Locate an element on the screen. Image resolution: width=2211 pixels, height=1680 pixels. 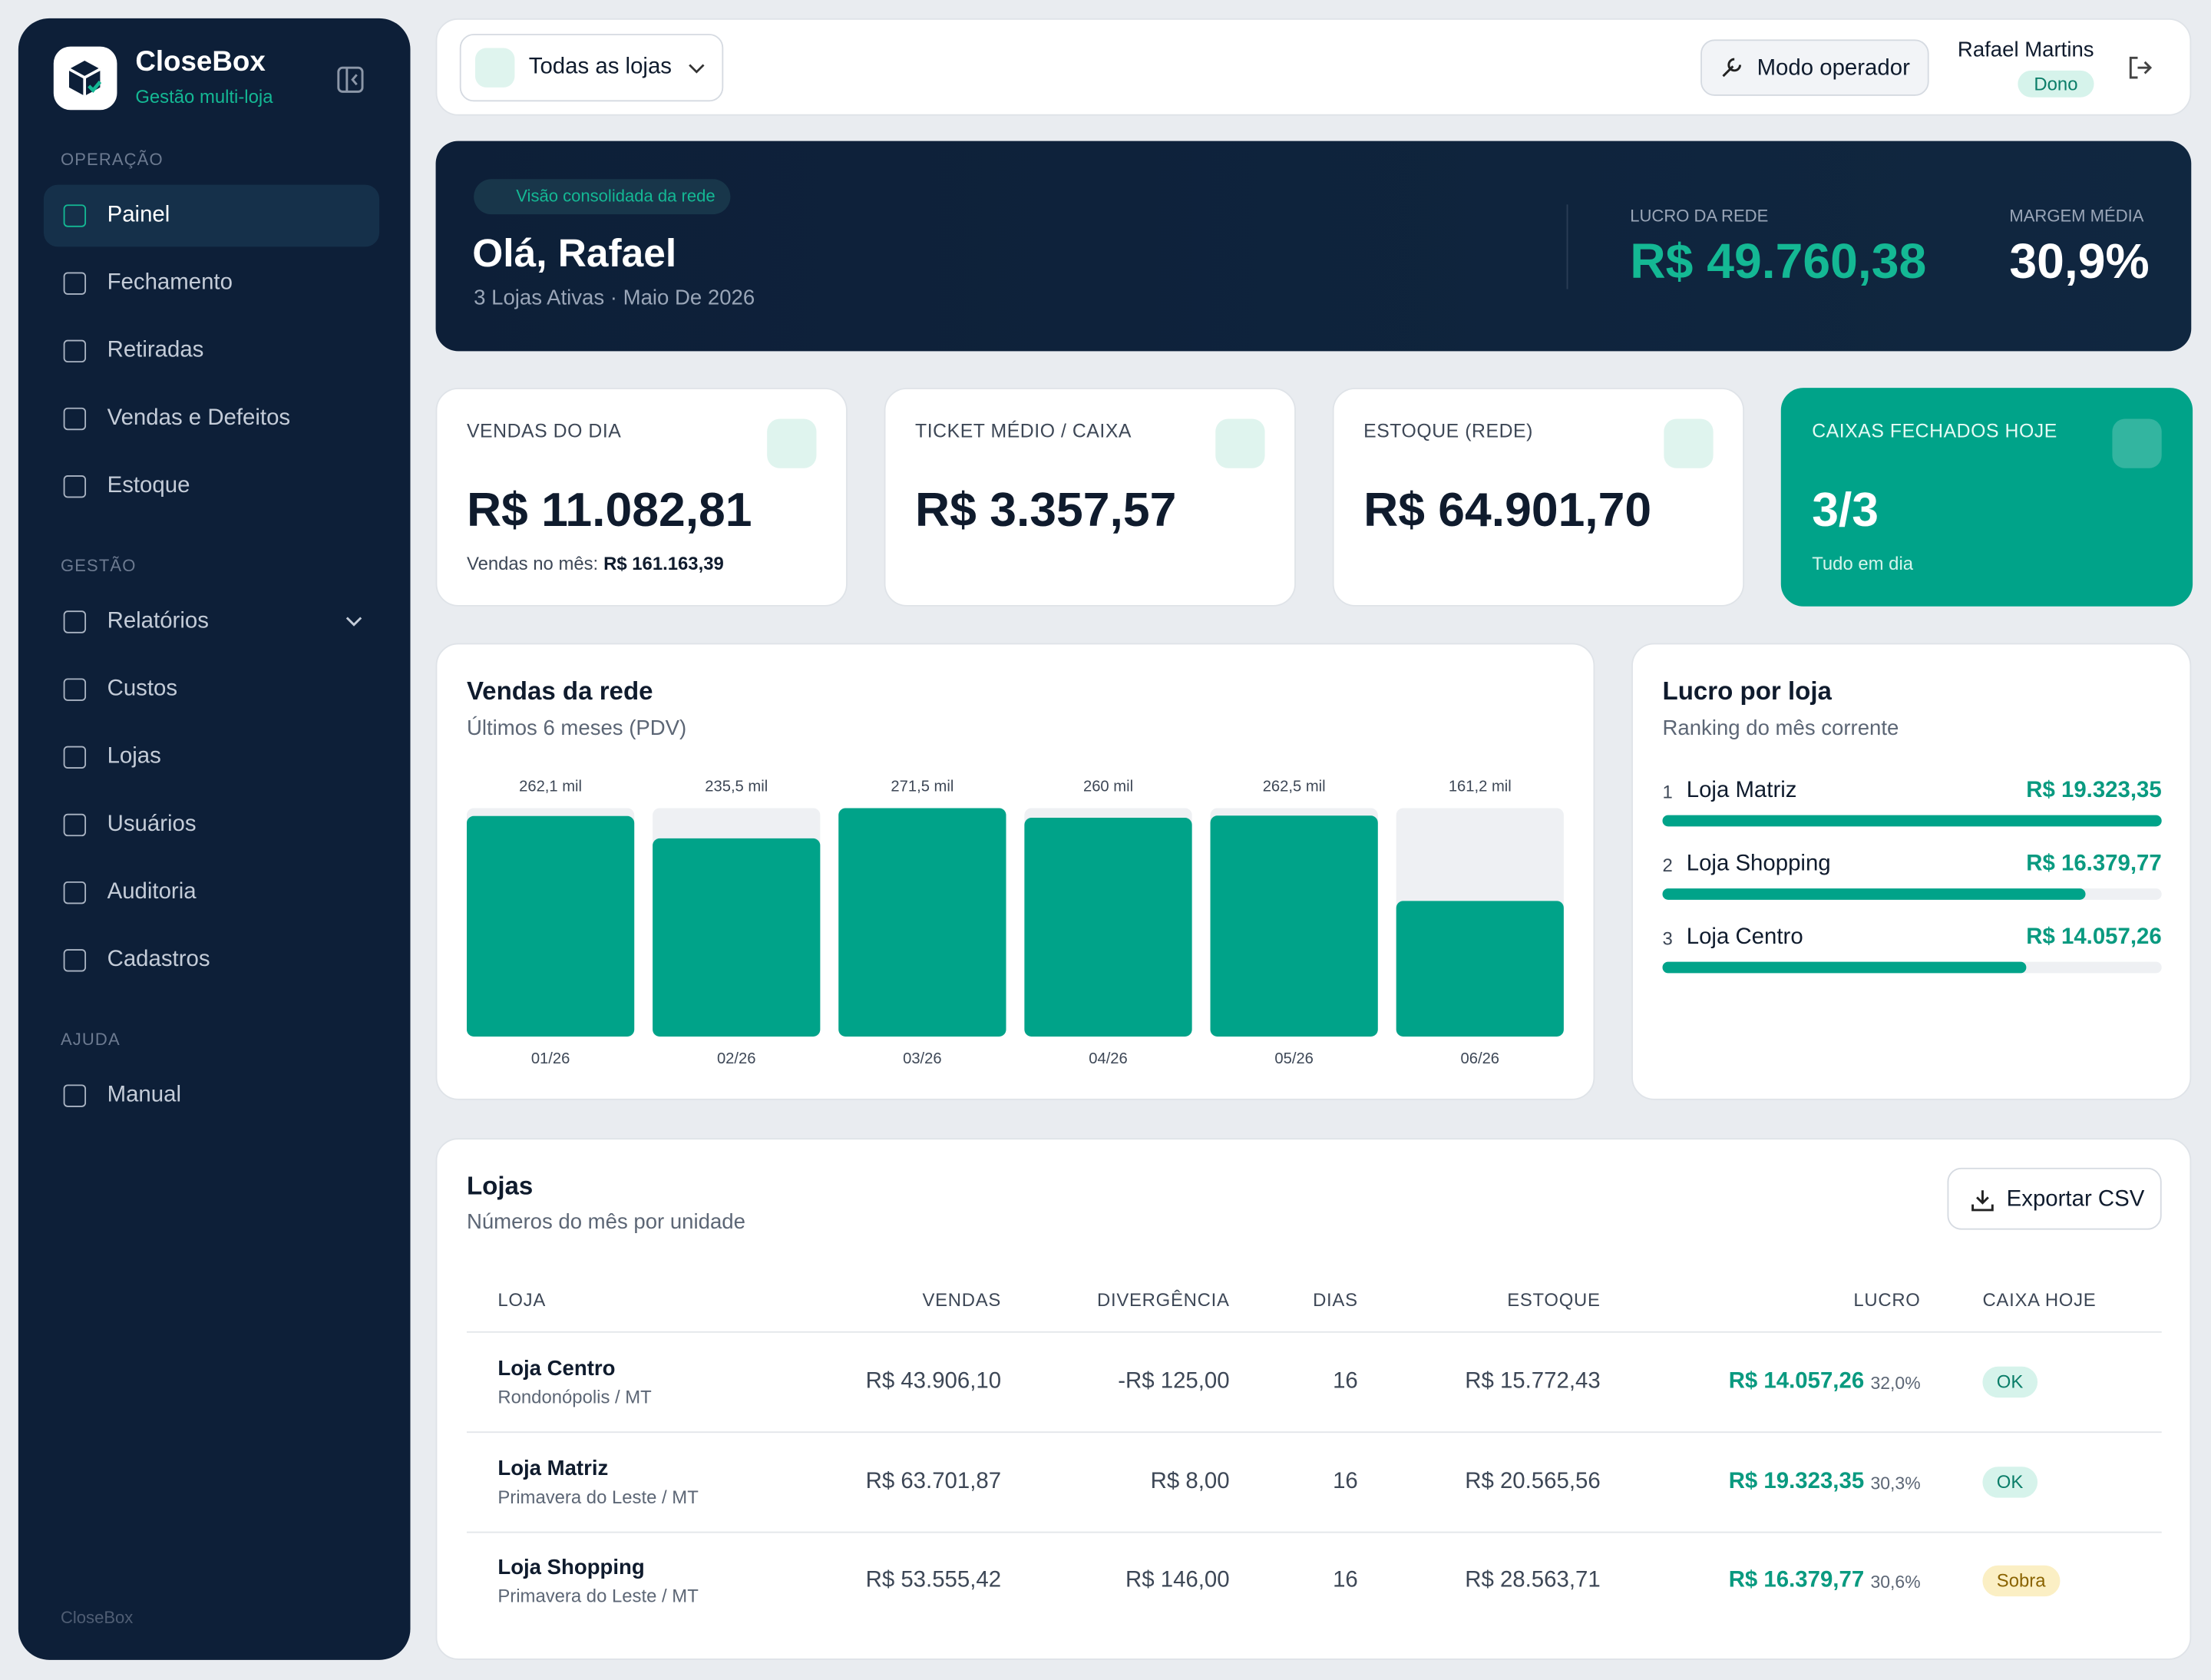
x-tick-label: 06/26 is located at coordinates (1480, 1059).